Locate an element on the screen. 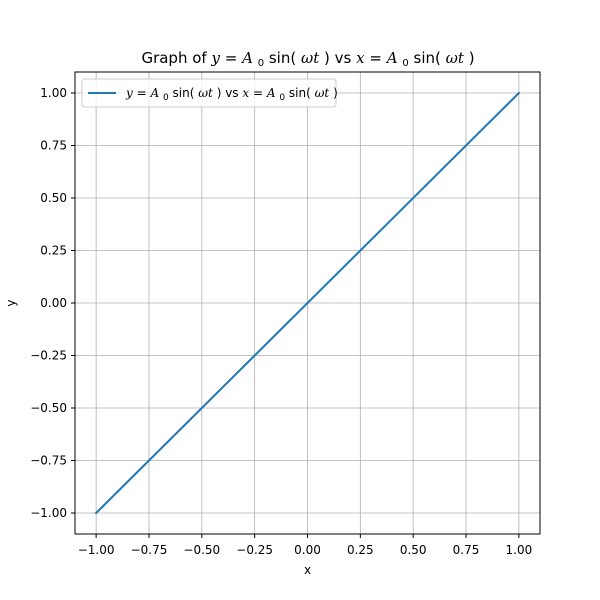 The height and width of the screenshot is (600, 600). title-amp-sub-2: 0 is located at coordinates (405, 63).